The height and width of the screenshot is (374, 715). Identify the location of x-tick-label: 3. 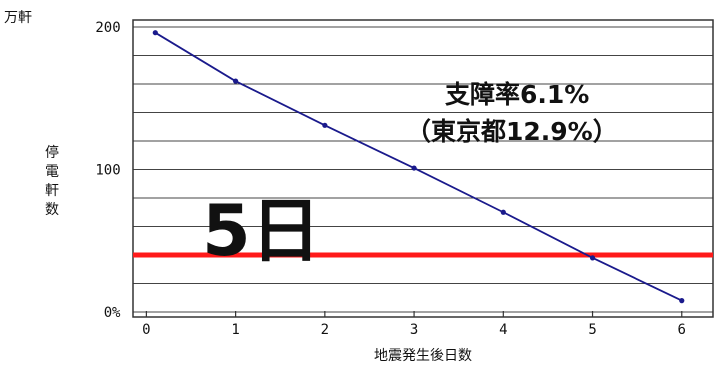
(414, 330).